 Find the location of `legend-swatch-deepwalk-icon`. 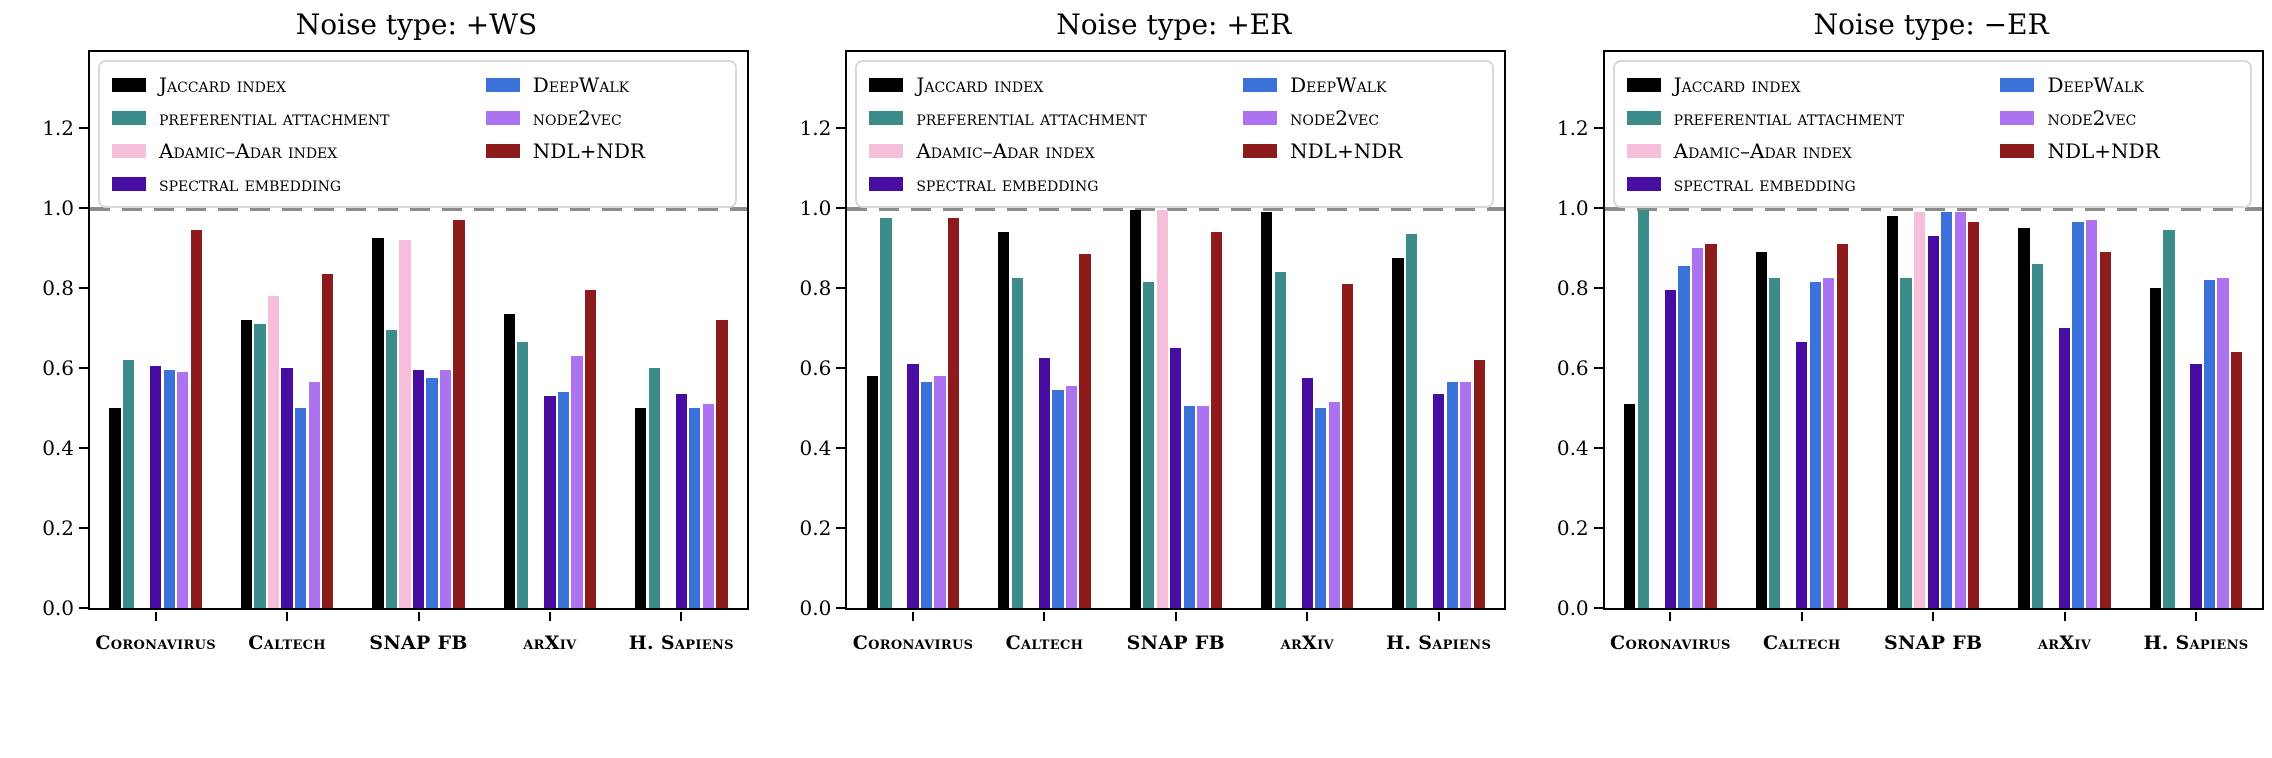

legend-swatch-deepwalk-icon is located at coordinates (1260, 84).